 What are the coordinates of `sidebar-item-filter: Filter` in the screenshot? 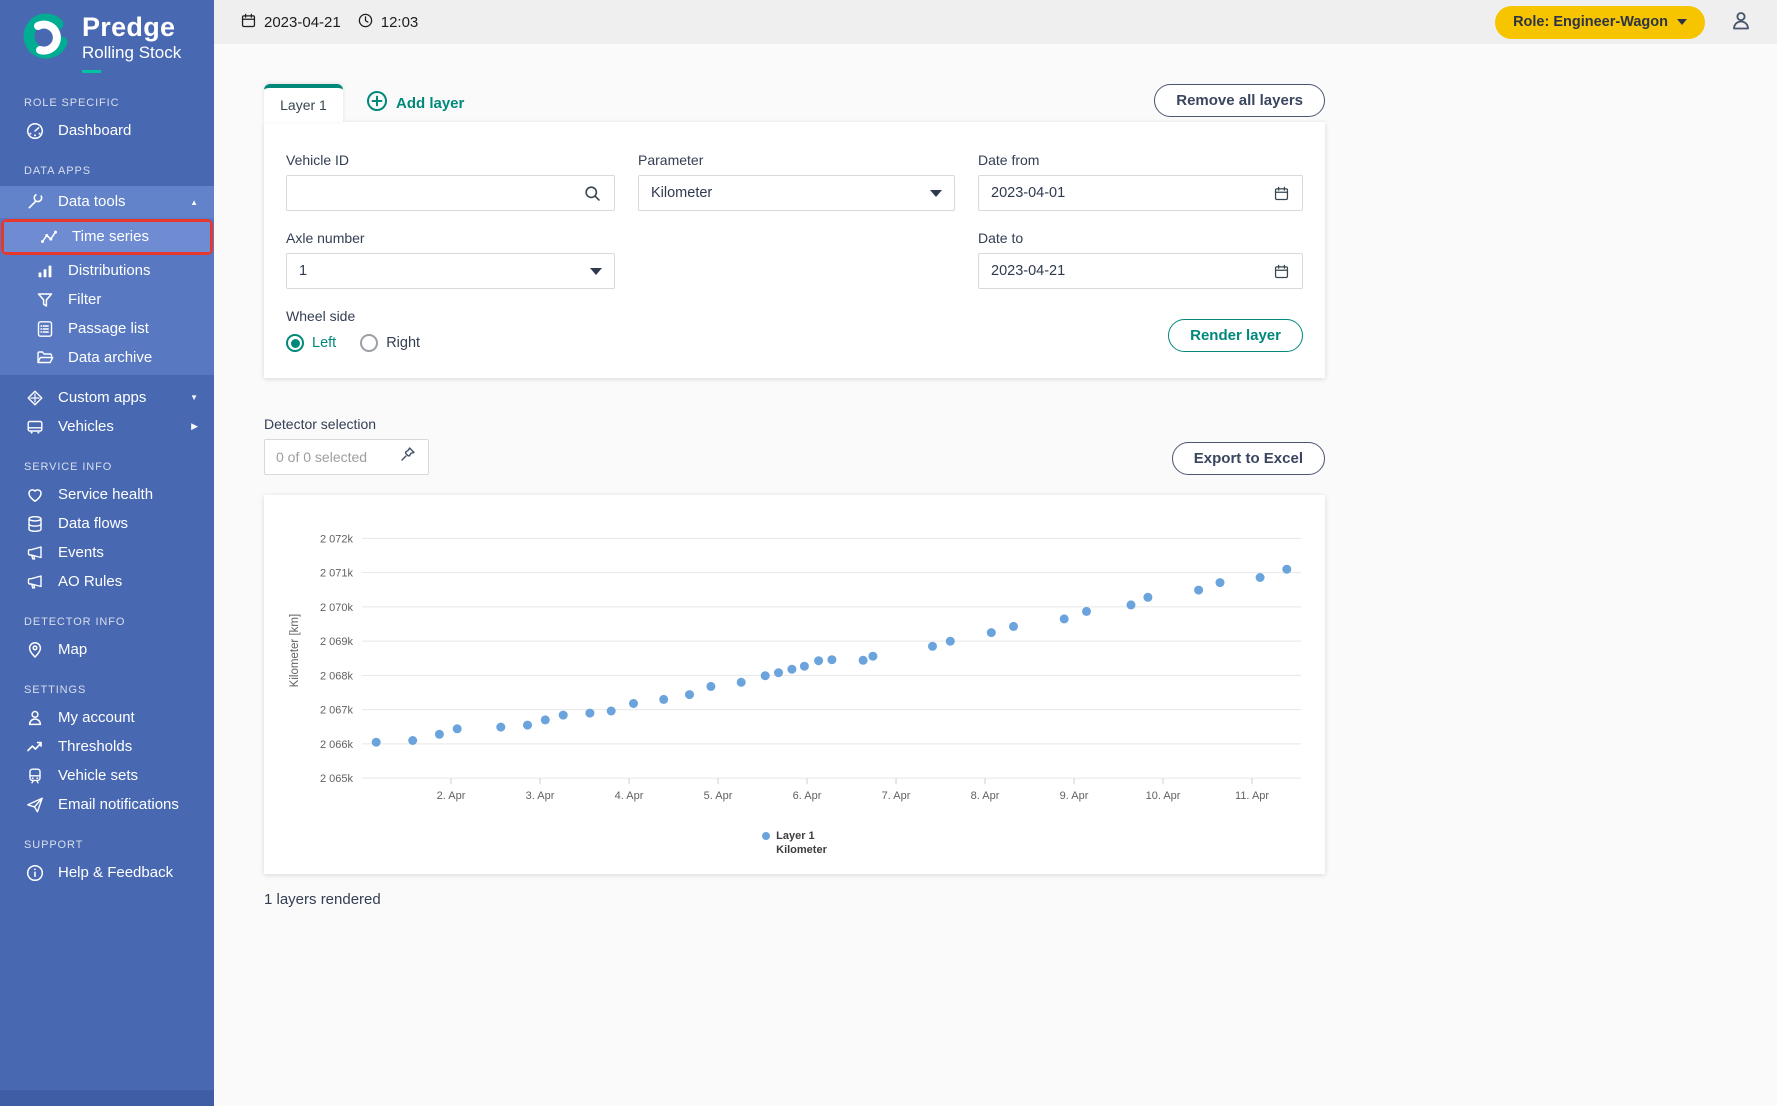 It's located at (107, 299).